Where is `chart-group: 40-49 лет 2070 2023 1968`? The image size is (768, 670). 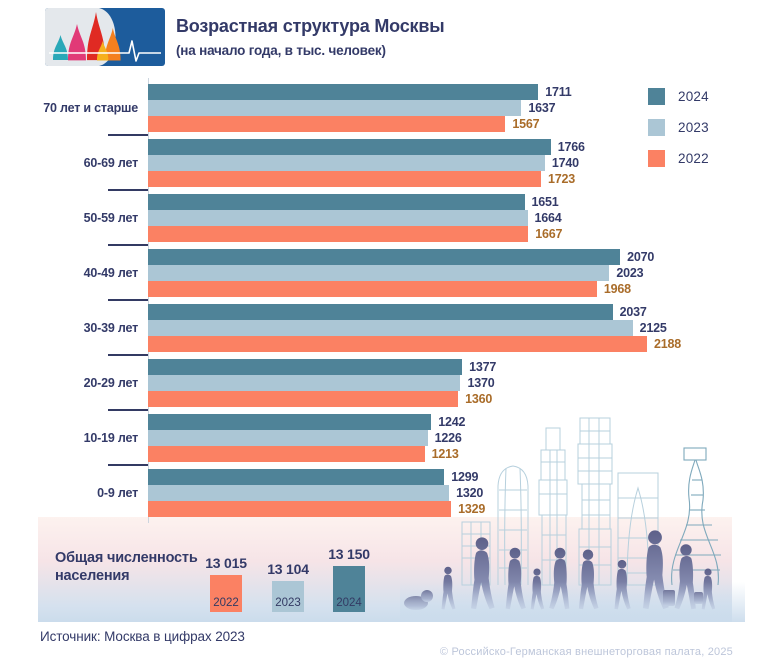
chart-group: 40-49 лет 2070 2023 1968 is located at coordinates (342, 276).